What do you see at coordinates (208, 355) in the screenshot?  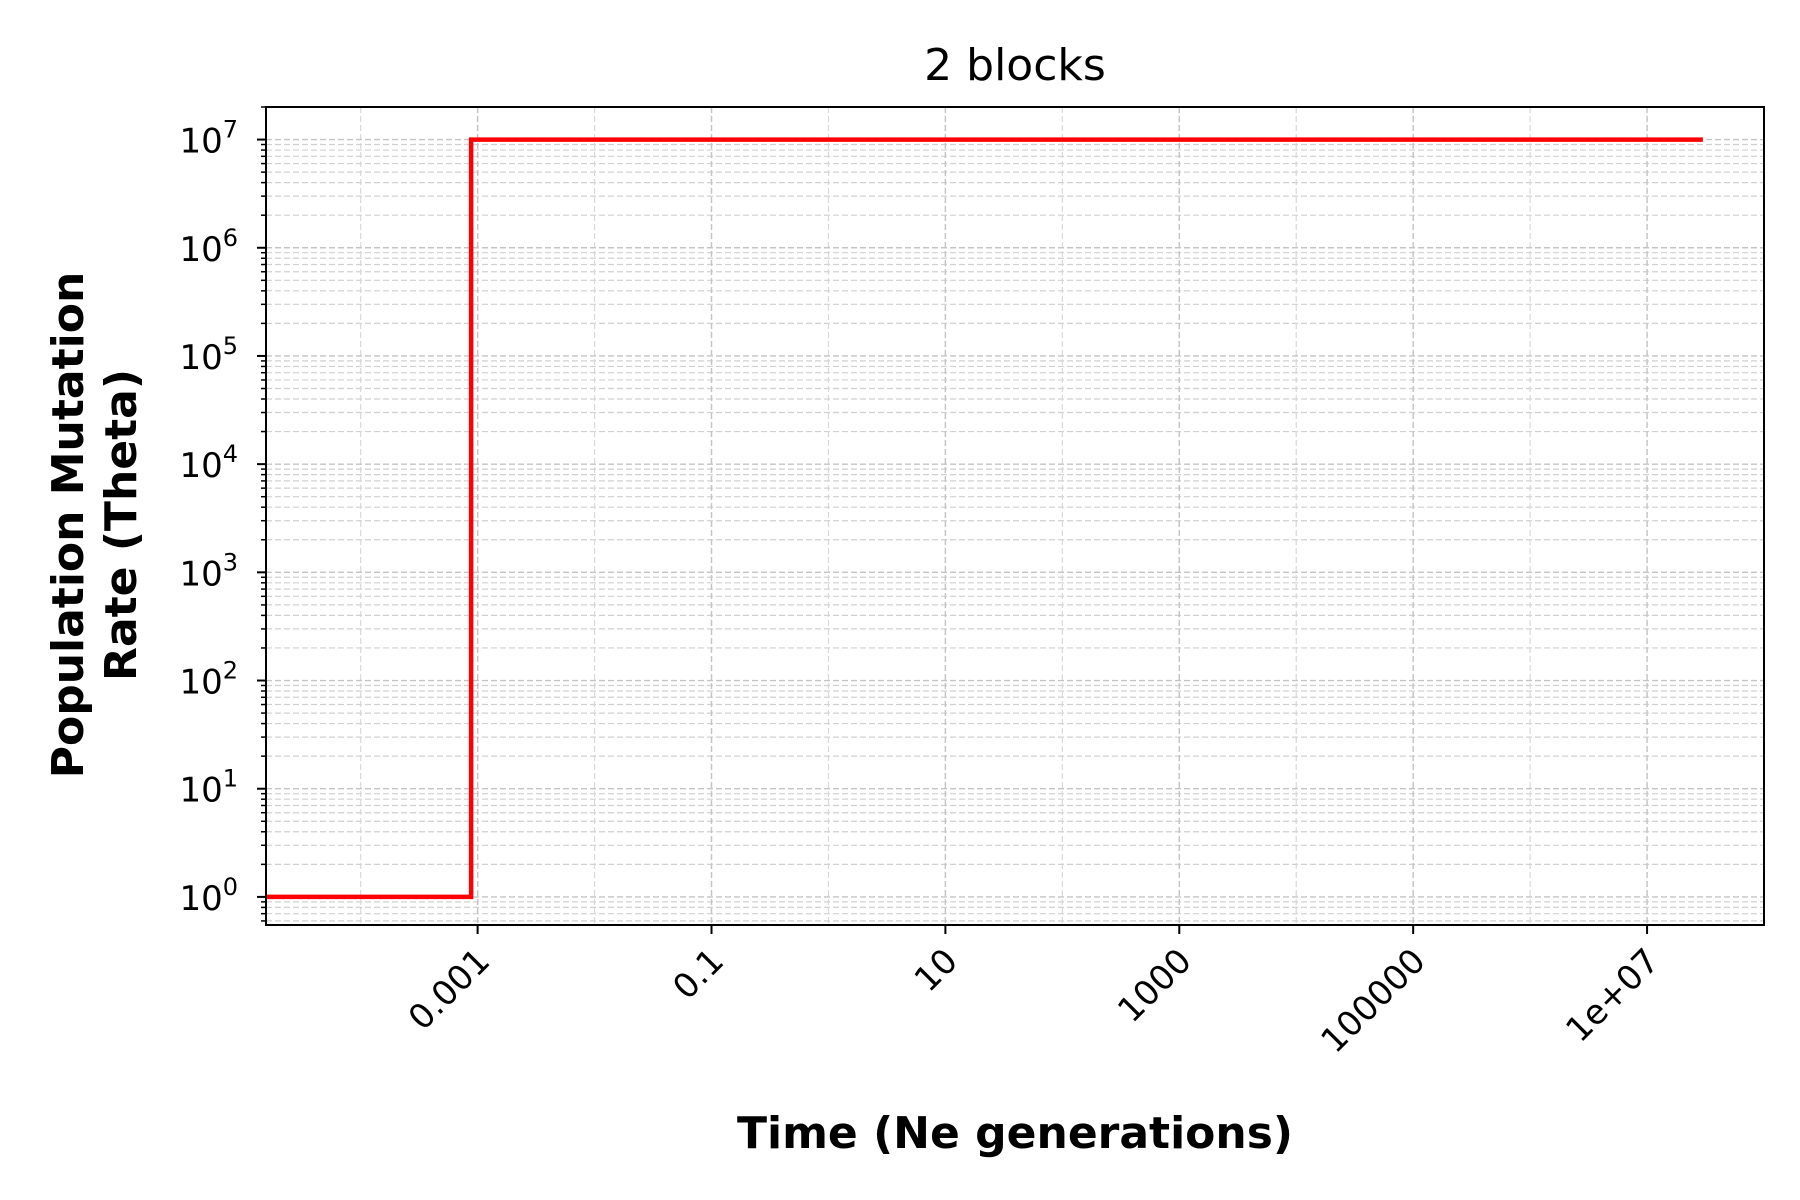 I see `y-tick-label: 10⁵` at bounding box center [208, 355].